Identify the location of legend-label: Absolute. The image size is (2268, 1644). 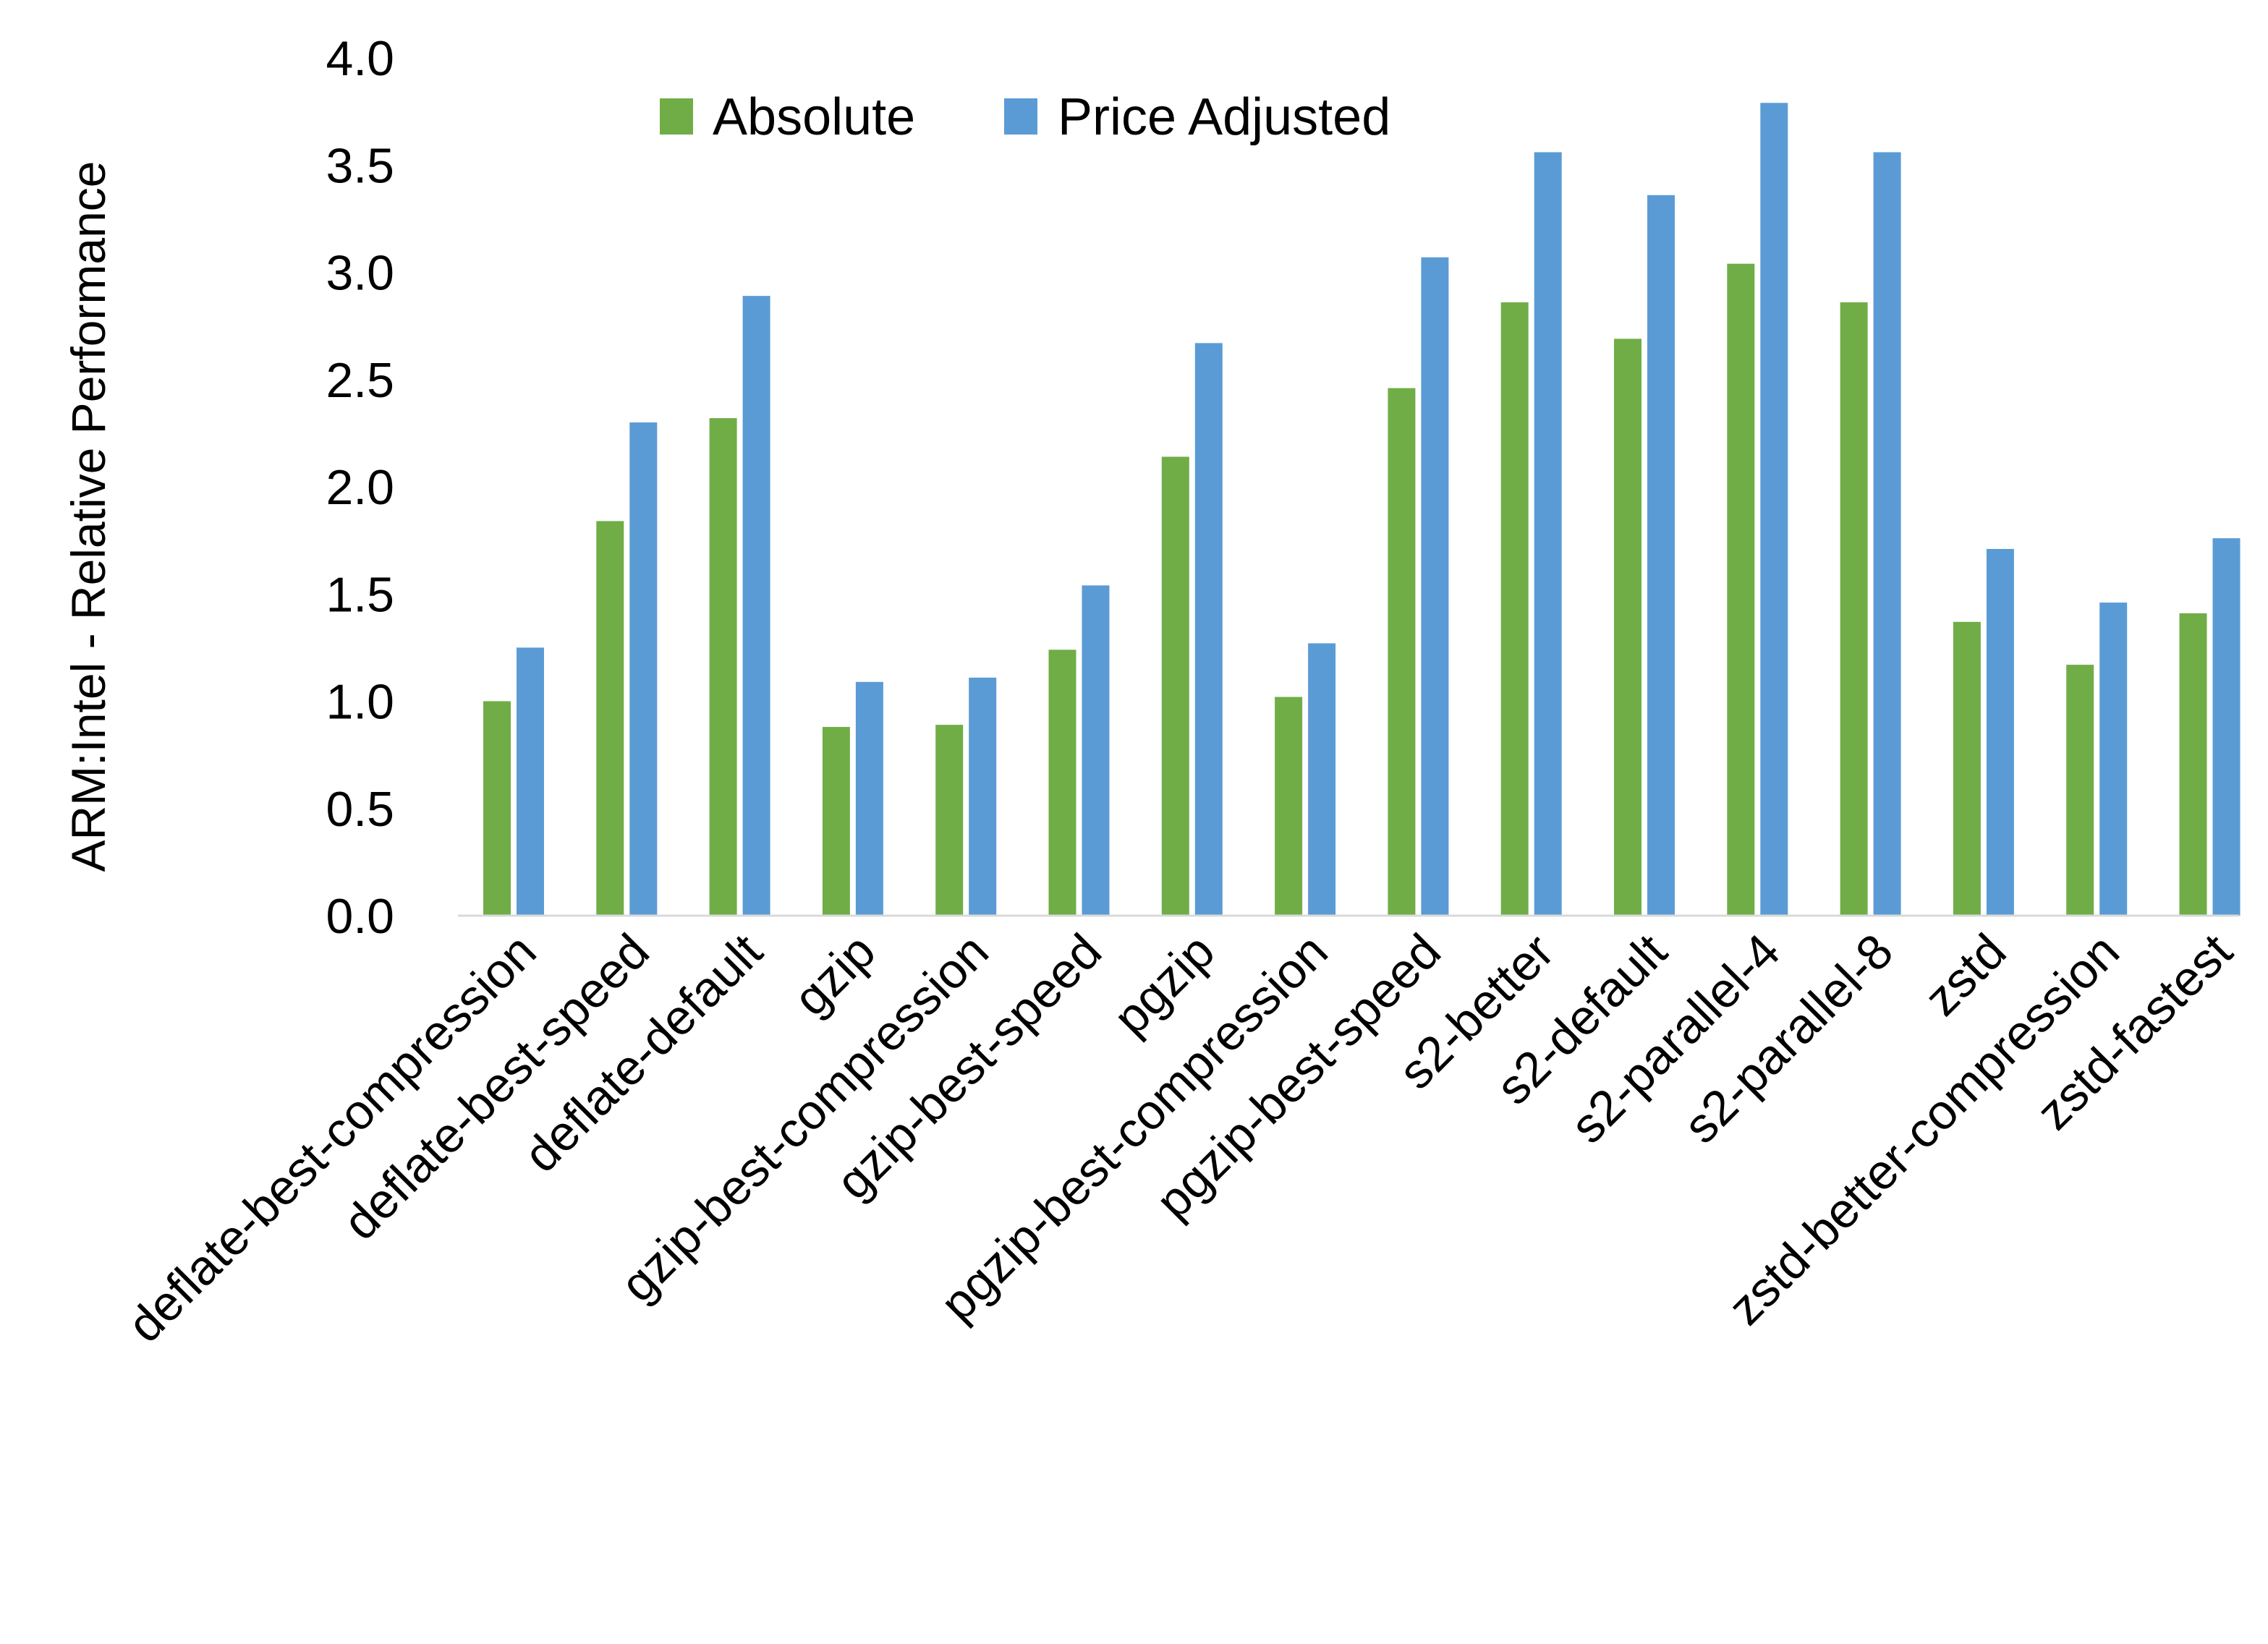
(814, 117).